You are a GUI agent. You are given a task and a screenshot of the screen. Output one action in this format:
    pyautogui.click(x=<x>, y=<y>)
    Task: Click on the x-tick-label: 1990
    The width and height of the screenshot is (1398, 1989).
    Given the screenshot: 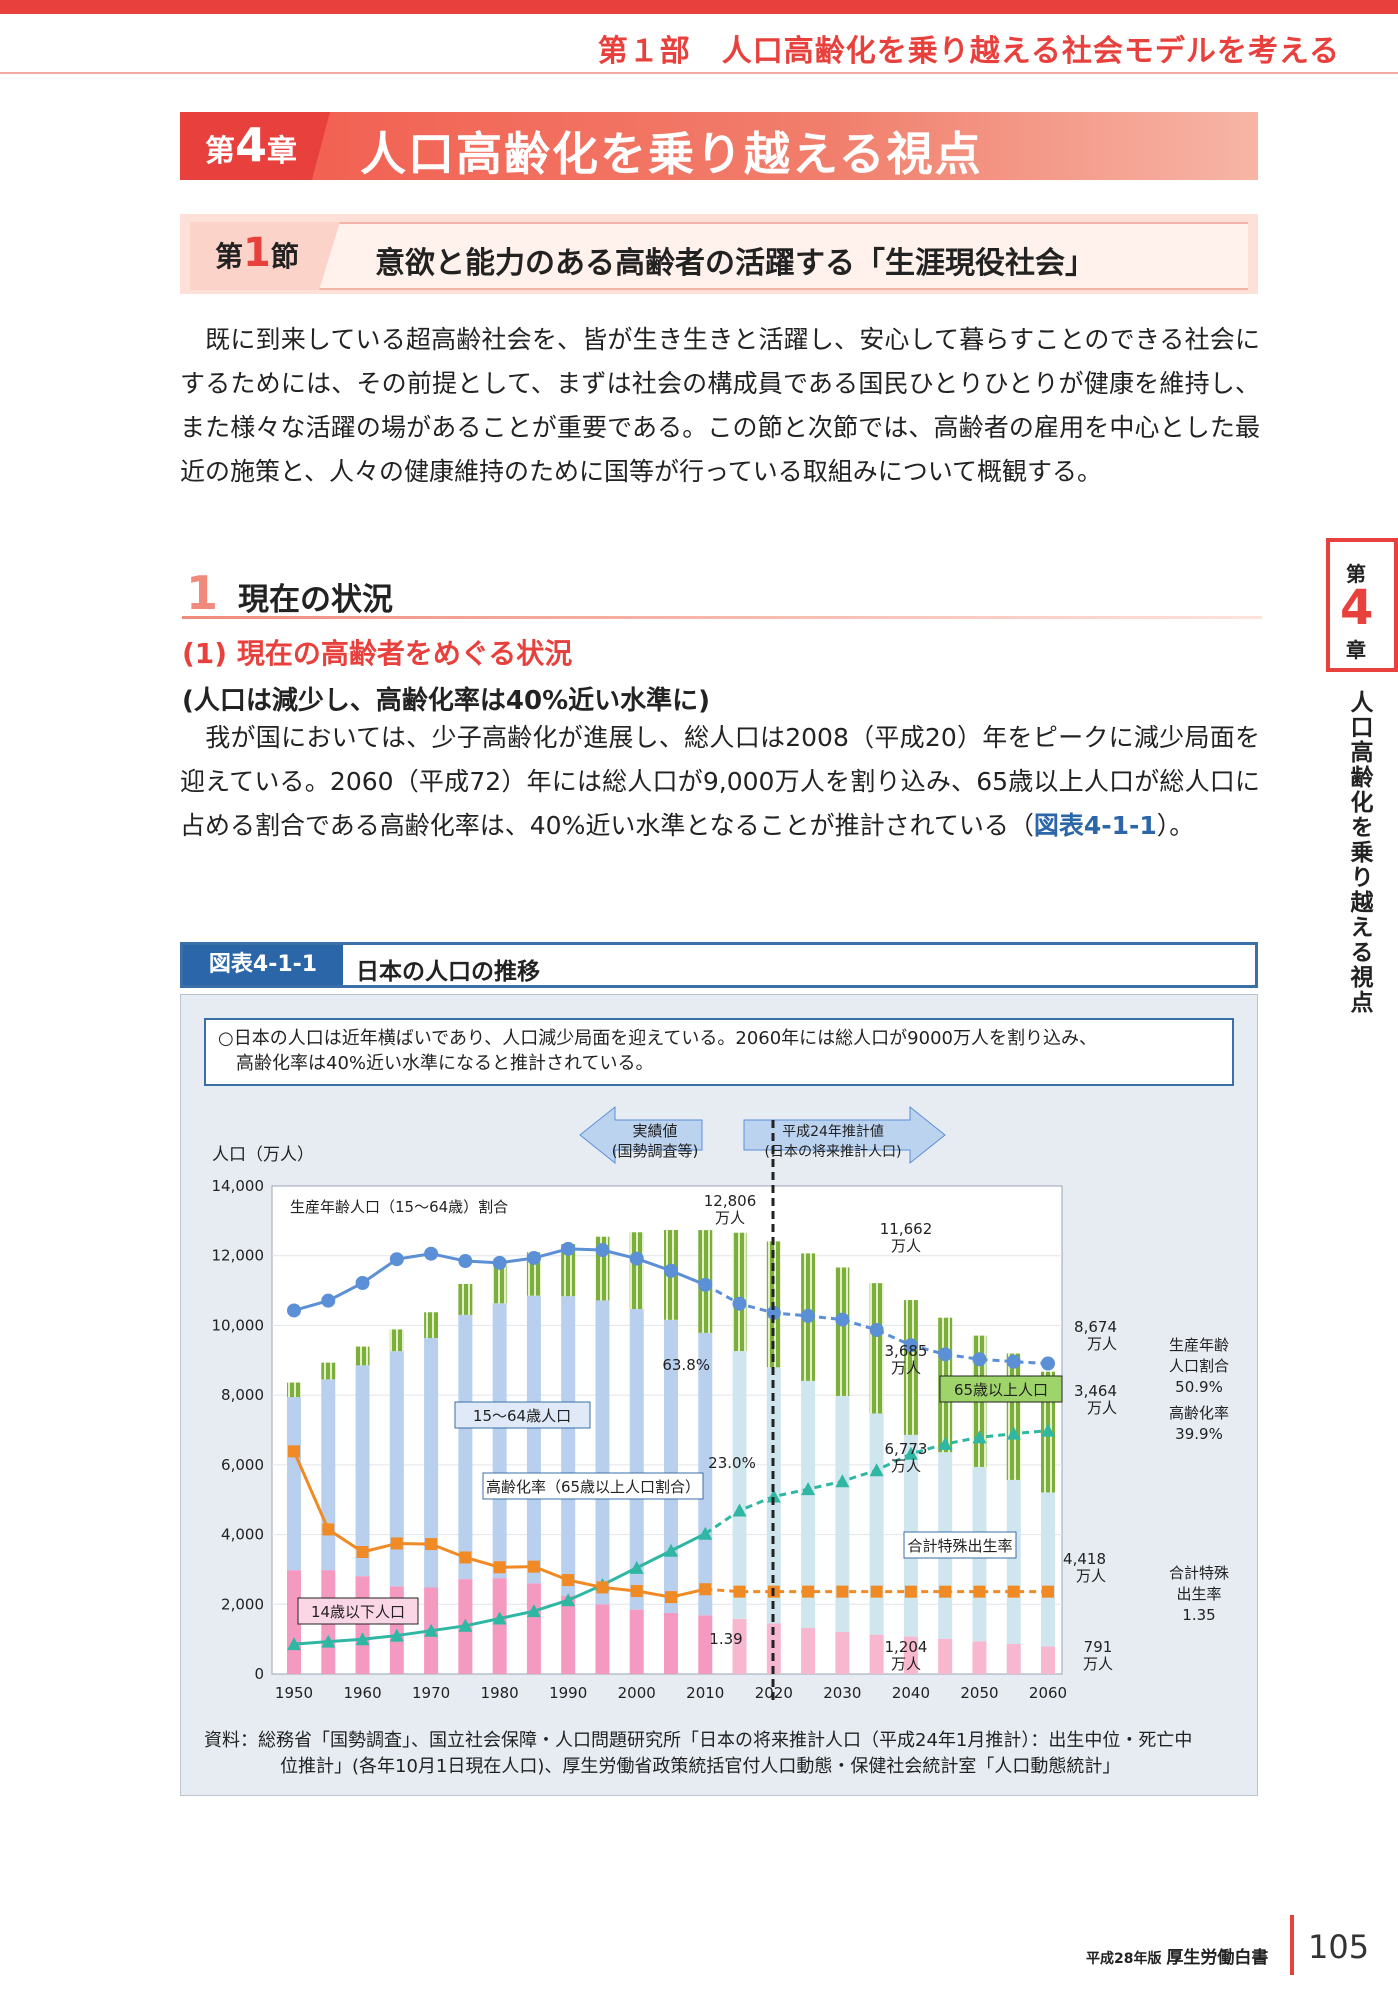 What is the action you would take?
    pyautogui.click(x=568, y=1693)
    